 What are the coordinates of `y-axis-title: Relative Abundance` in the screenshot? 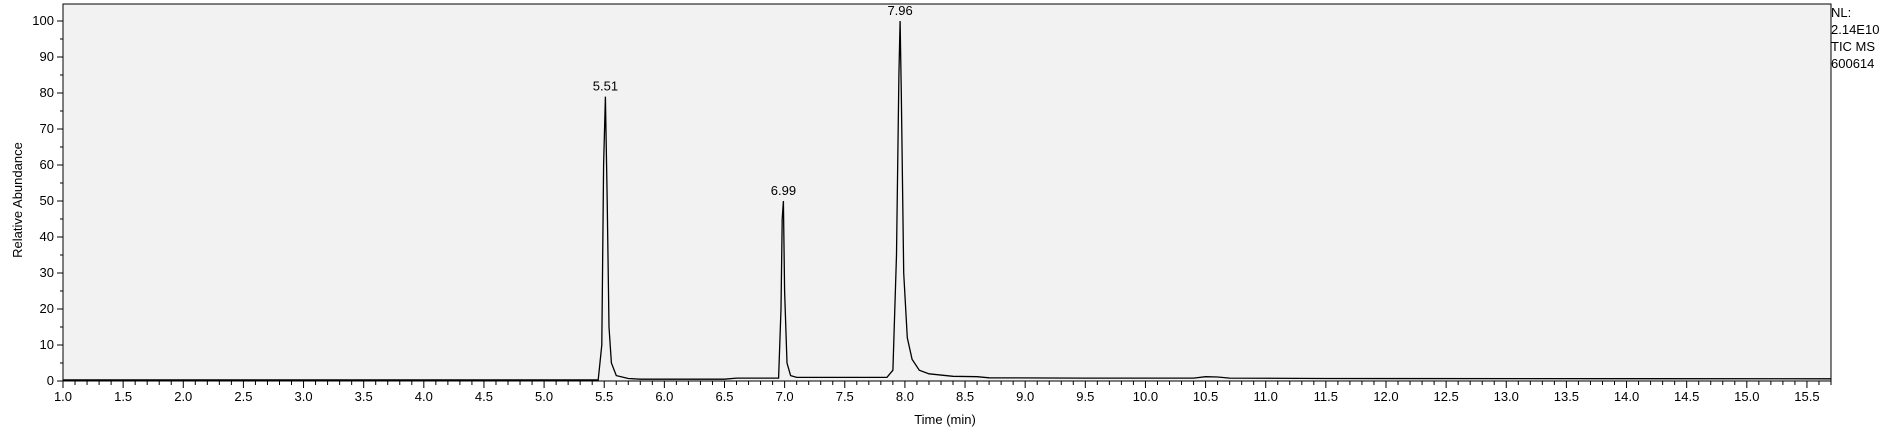 It's located at (17, 200).